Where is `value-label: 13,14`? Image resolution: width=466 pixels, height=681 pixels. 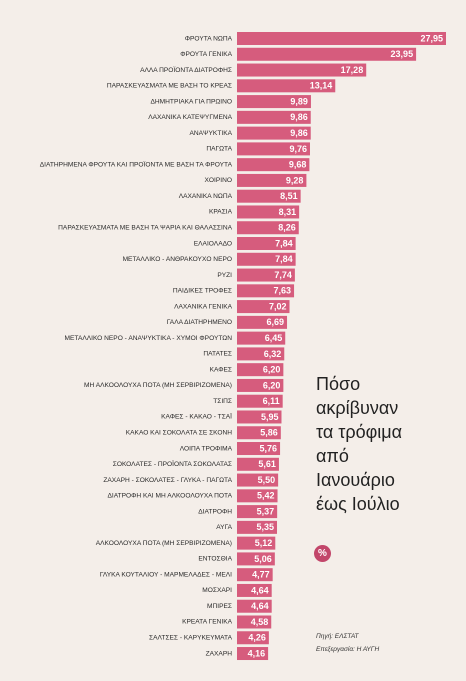
value-label: 13,14 is located at coordinates (321, 86).